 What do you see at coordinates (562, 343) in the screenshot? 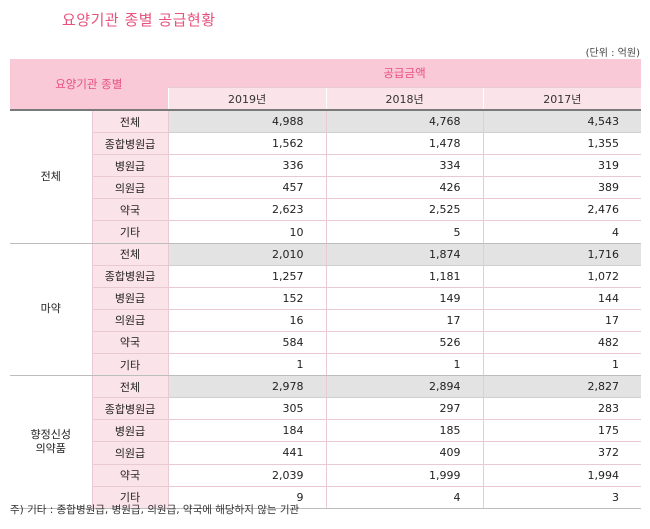
I see `value-cell: 482` at bounding box center [562, 343].